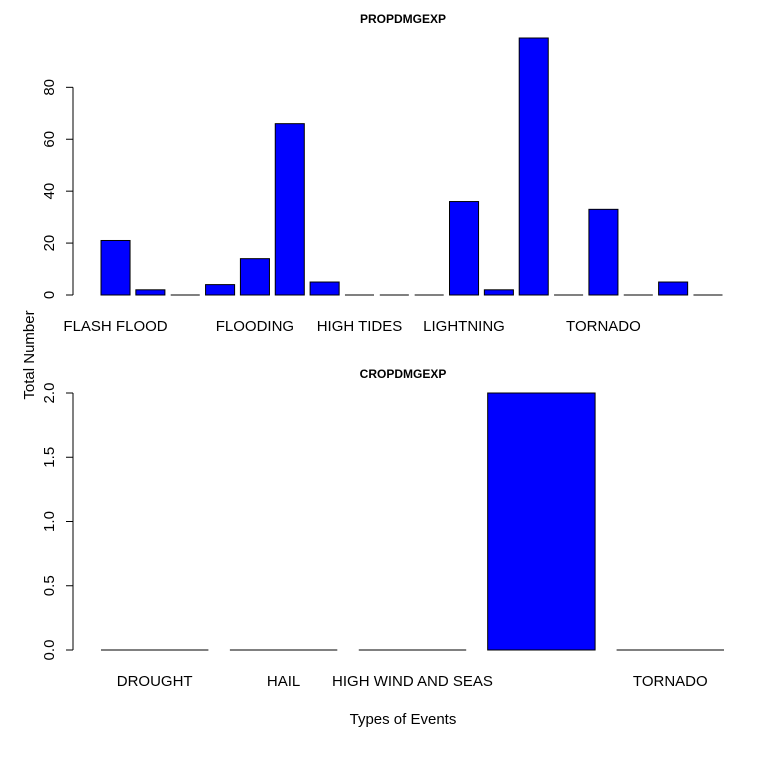 The image size is (768, 768). I want to click on chart-title: PROPDMGEXP, so click(403, 19).